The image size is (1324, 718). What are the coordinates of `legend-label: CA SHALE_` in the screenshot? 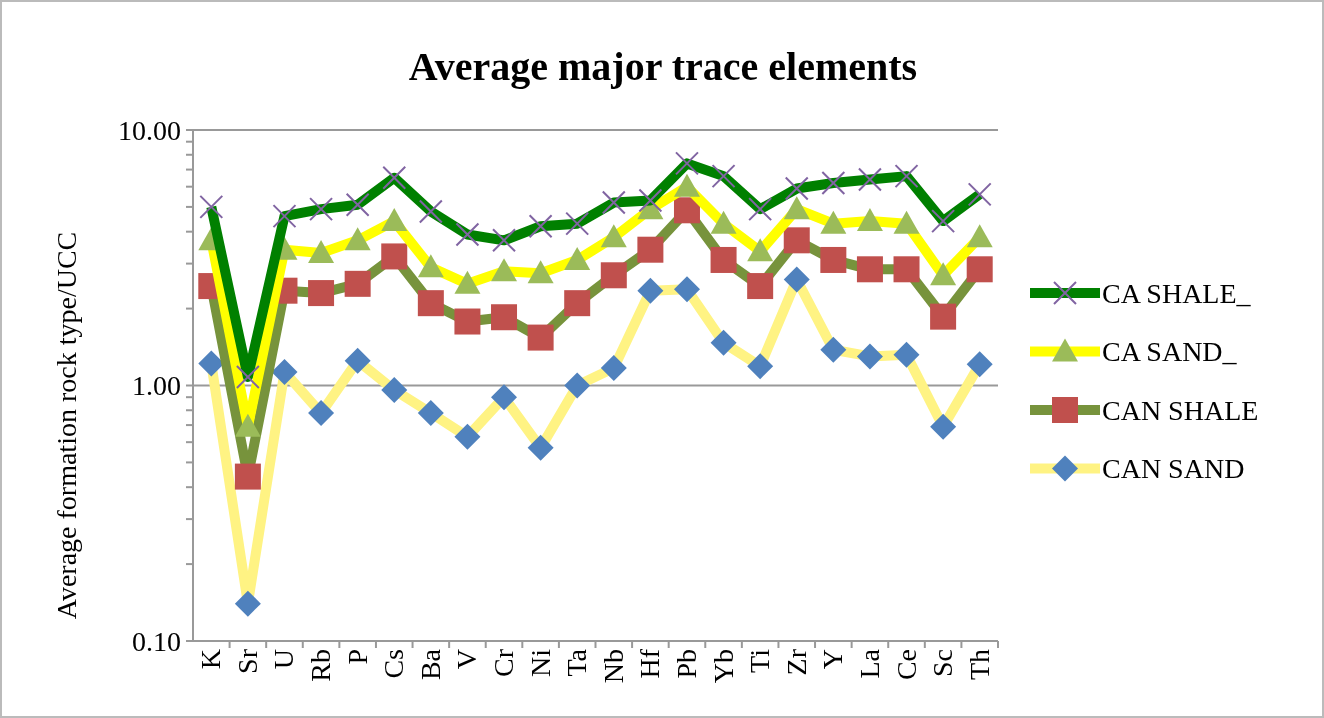 It's located at (1177, 293).